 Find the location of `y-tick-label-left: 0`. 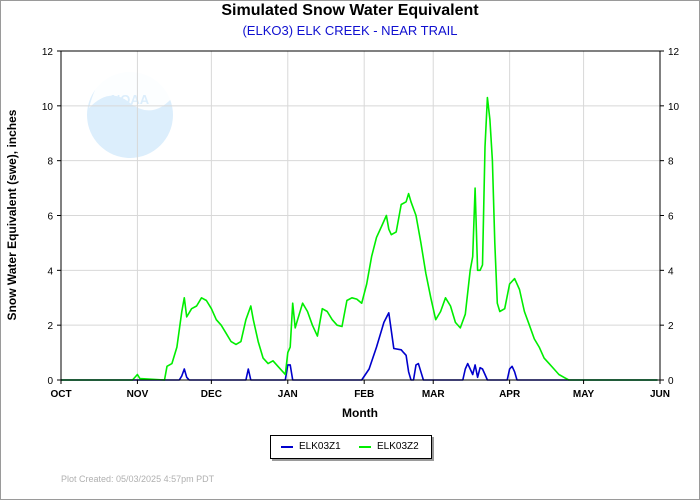

y-tick-label-left: 0 is located at coordinates (50, 381).